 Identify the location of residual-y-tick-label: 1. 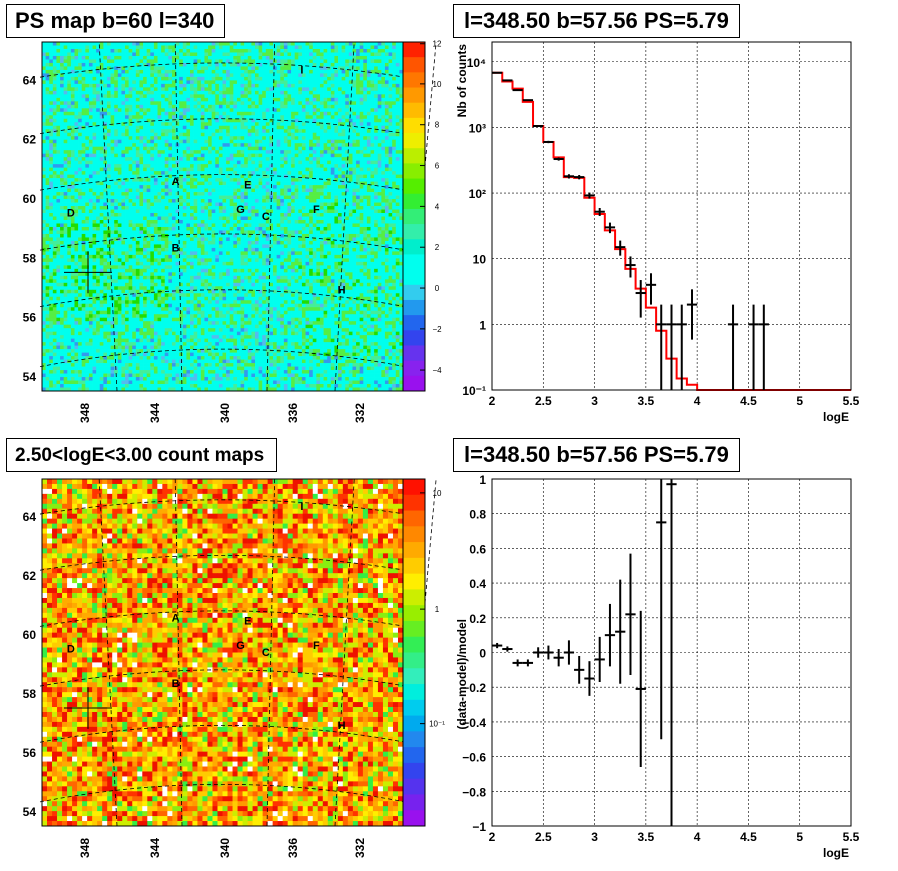
(482, 480).